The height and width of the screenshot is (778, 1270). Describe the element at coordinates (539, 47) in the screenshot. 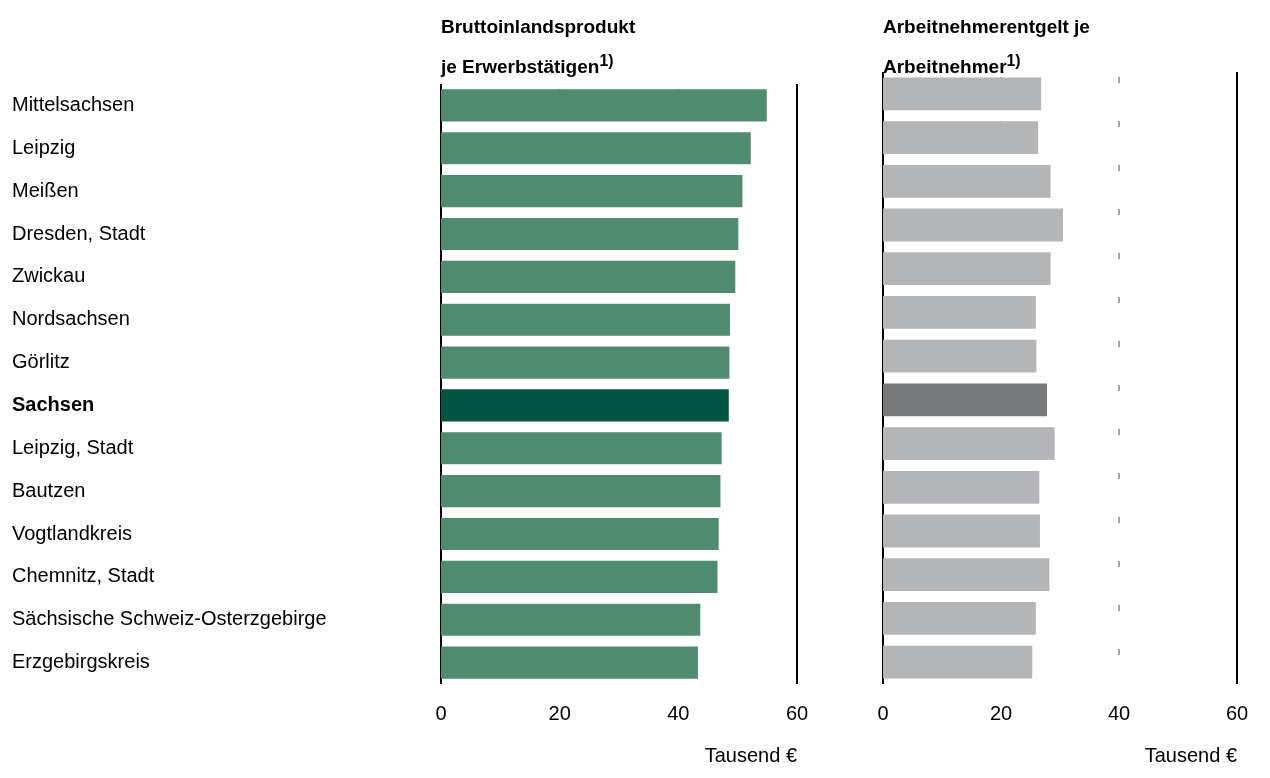

I see `chart-title: Bruttoinlandsprodukt je Erwerbstätigen$^{1)}$` at that location.